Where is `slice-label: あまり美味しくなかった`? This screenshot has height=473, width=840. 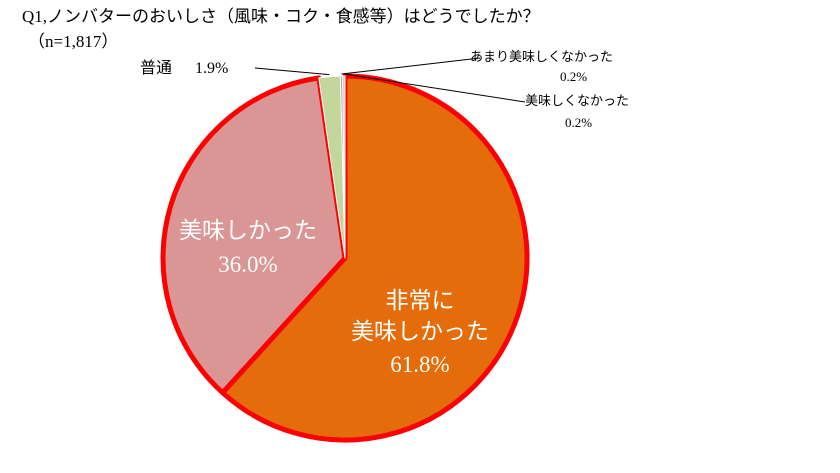 slice-label: あまり美味しくなかった is located at coordinates (542, 56).